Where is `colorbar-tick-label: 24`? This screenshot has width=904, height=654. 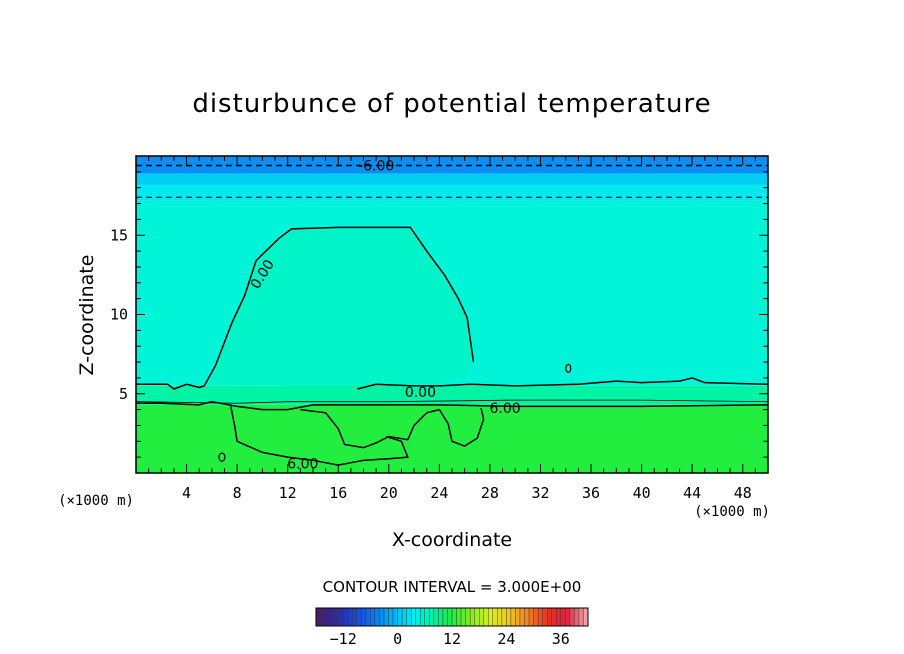
colorbar-tick-label: 24 is located at coordinates (506, 639).